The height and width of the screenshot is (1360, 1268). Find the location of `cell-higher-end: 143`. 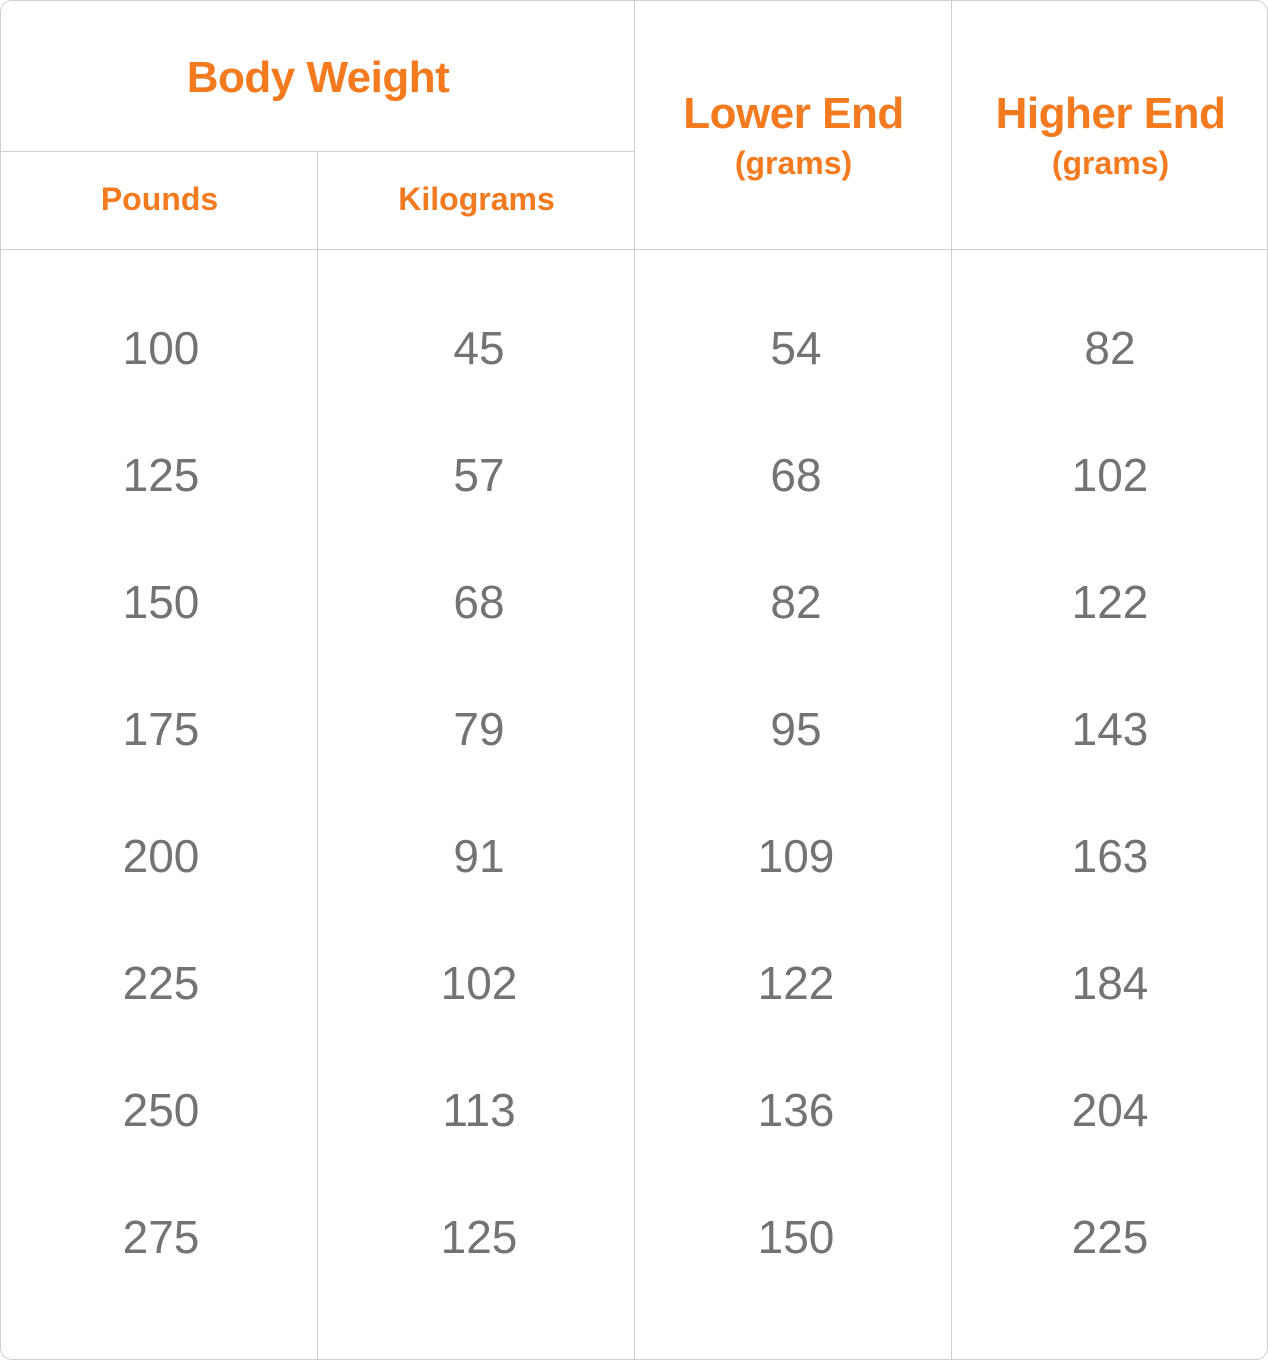

cell-higher-end: 143 is located at coordinates (1110, 729).